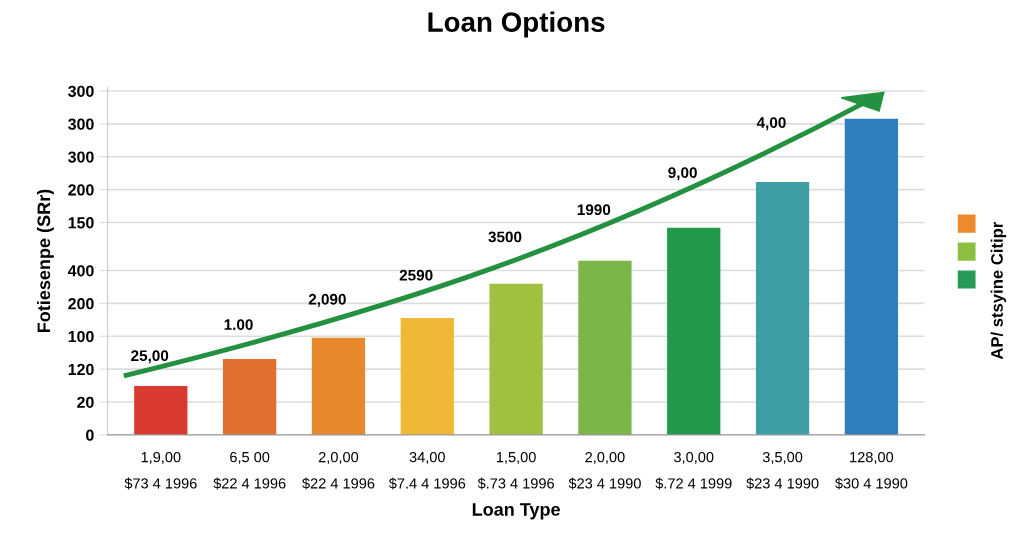  Describe the element at coordinates (80, 271) in the screenshot. I see `text: 400` at that location.